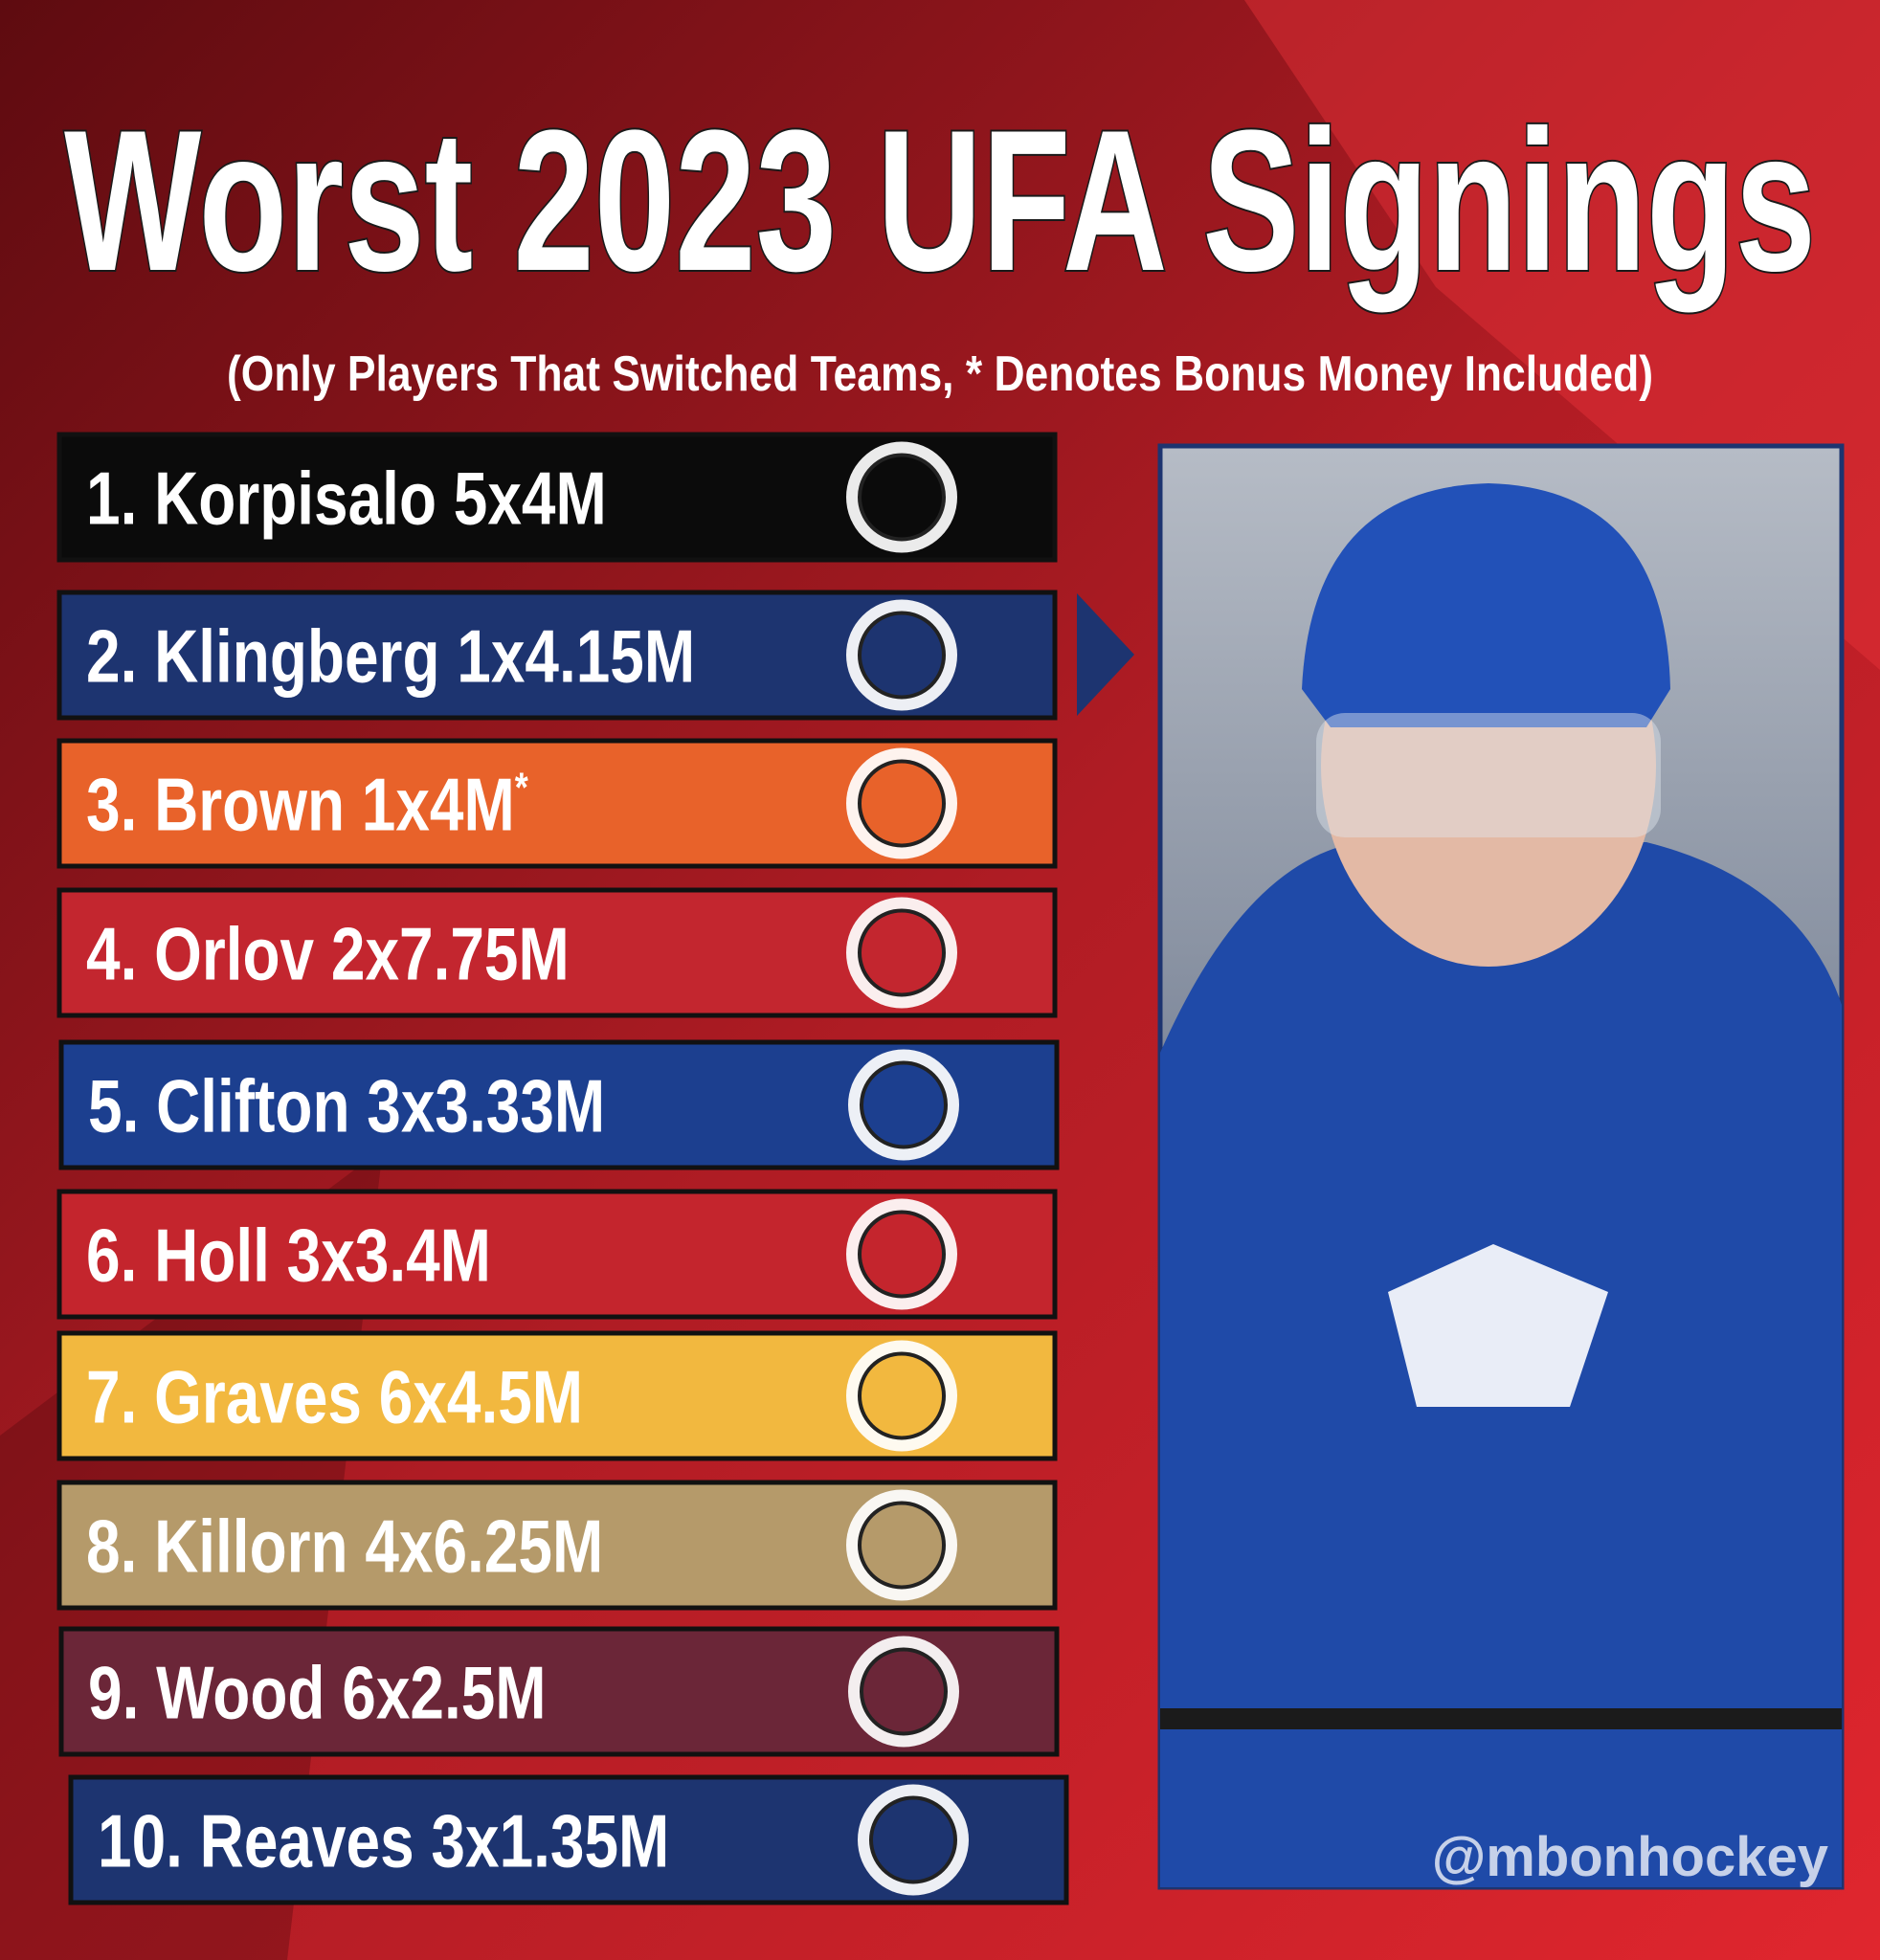 The image size is (1880, 1960). Describe the element at coordinates (383, 1842) in the screenshot. I see `row-label: 10. Reaves 3x1.35M` at that location.